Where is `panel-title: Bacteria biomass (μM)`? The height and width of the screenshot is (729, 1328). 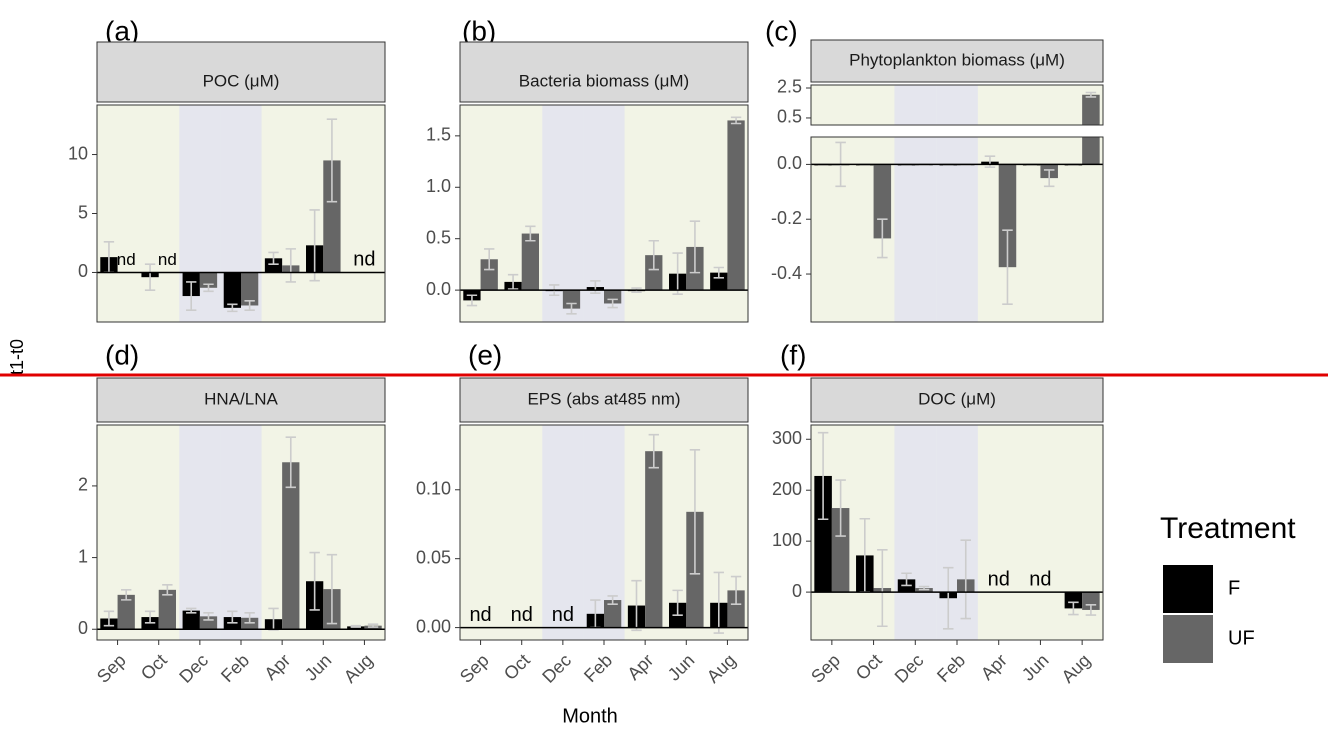
panel-title: Bacteria biomass (μM) is located at coordinates (604, 80).